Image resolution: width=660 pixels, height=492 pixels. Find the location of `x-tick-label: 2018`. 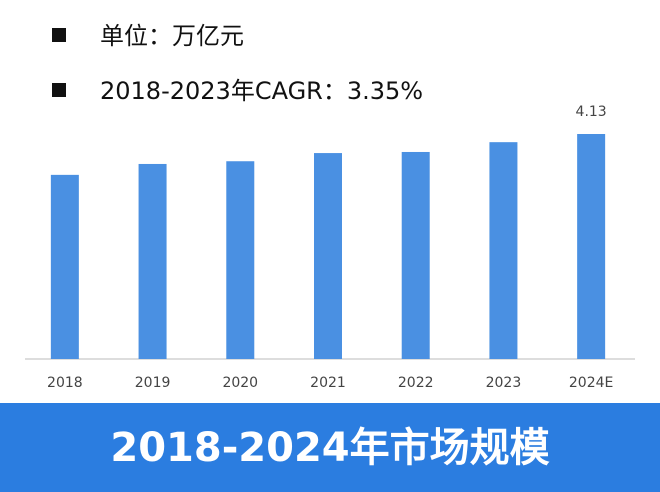

x-tick-label: 2018 is located at coordinates (65, 383).